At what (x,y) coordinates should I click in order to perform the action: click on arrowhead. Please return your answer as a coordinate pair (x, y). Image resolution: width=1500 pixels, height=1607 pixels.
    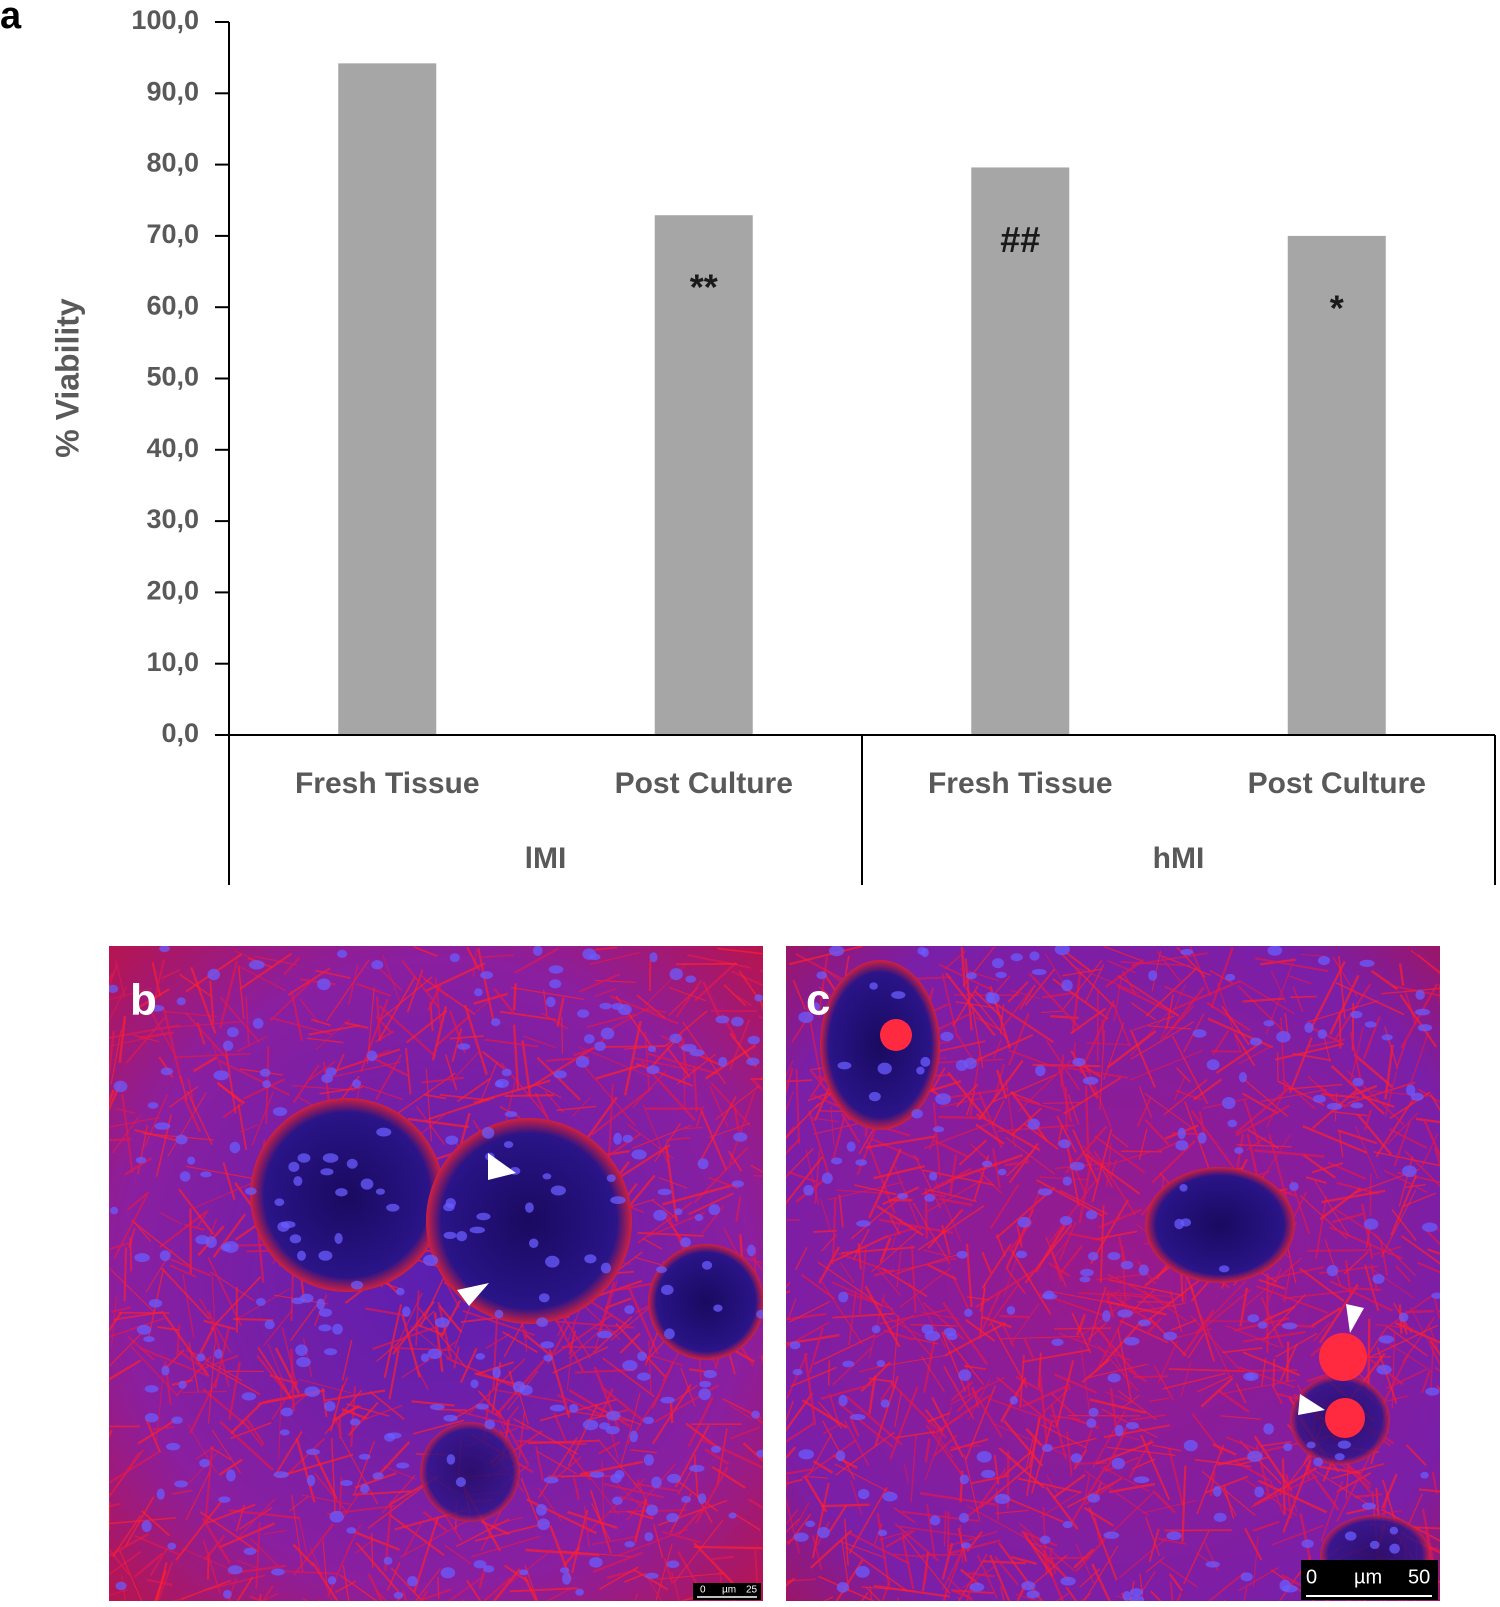
    Looking at the image, I should click on (1355, 1318).